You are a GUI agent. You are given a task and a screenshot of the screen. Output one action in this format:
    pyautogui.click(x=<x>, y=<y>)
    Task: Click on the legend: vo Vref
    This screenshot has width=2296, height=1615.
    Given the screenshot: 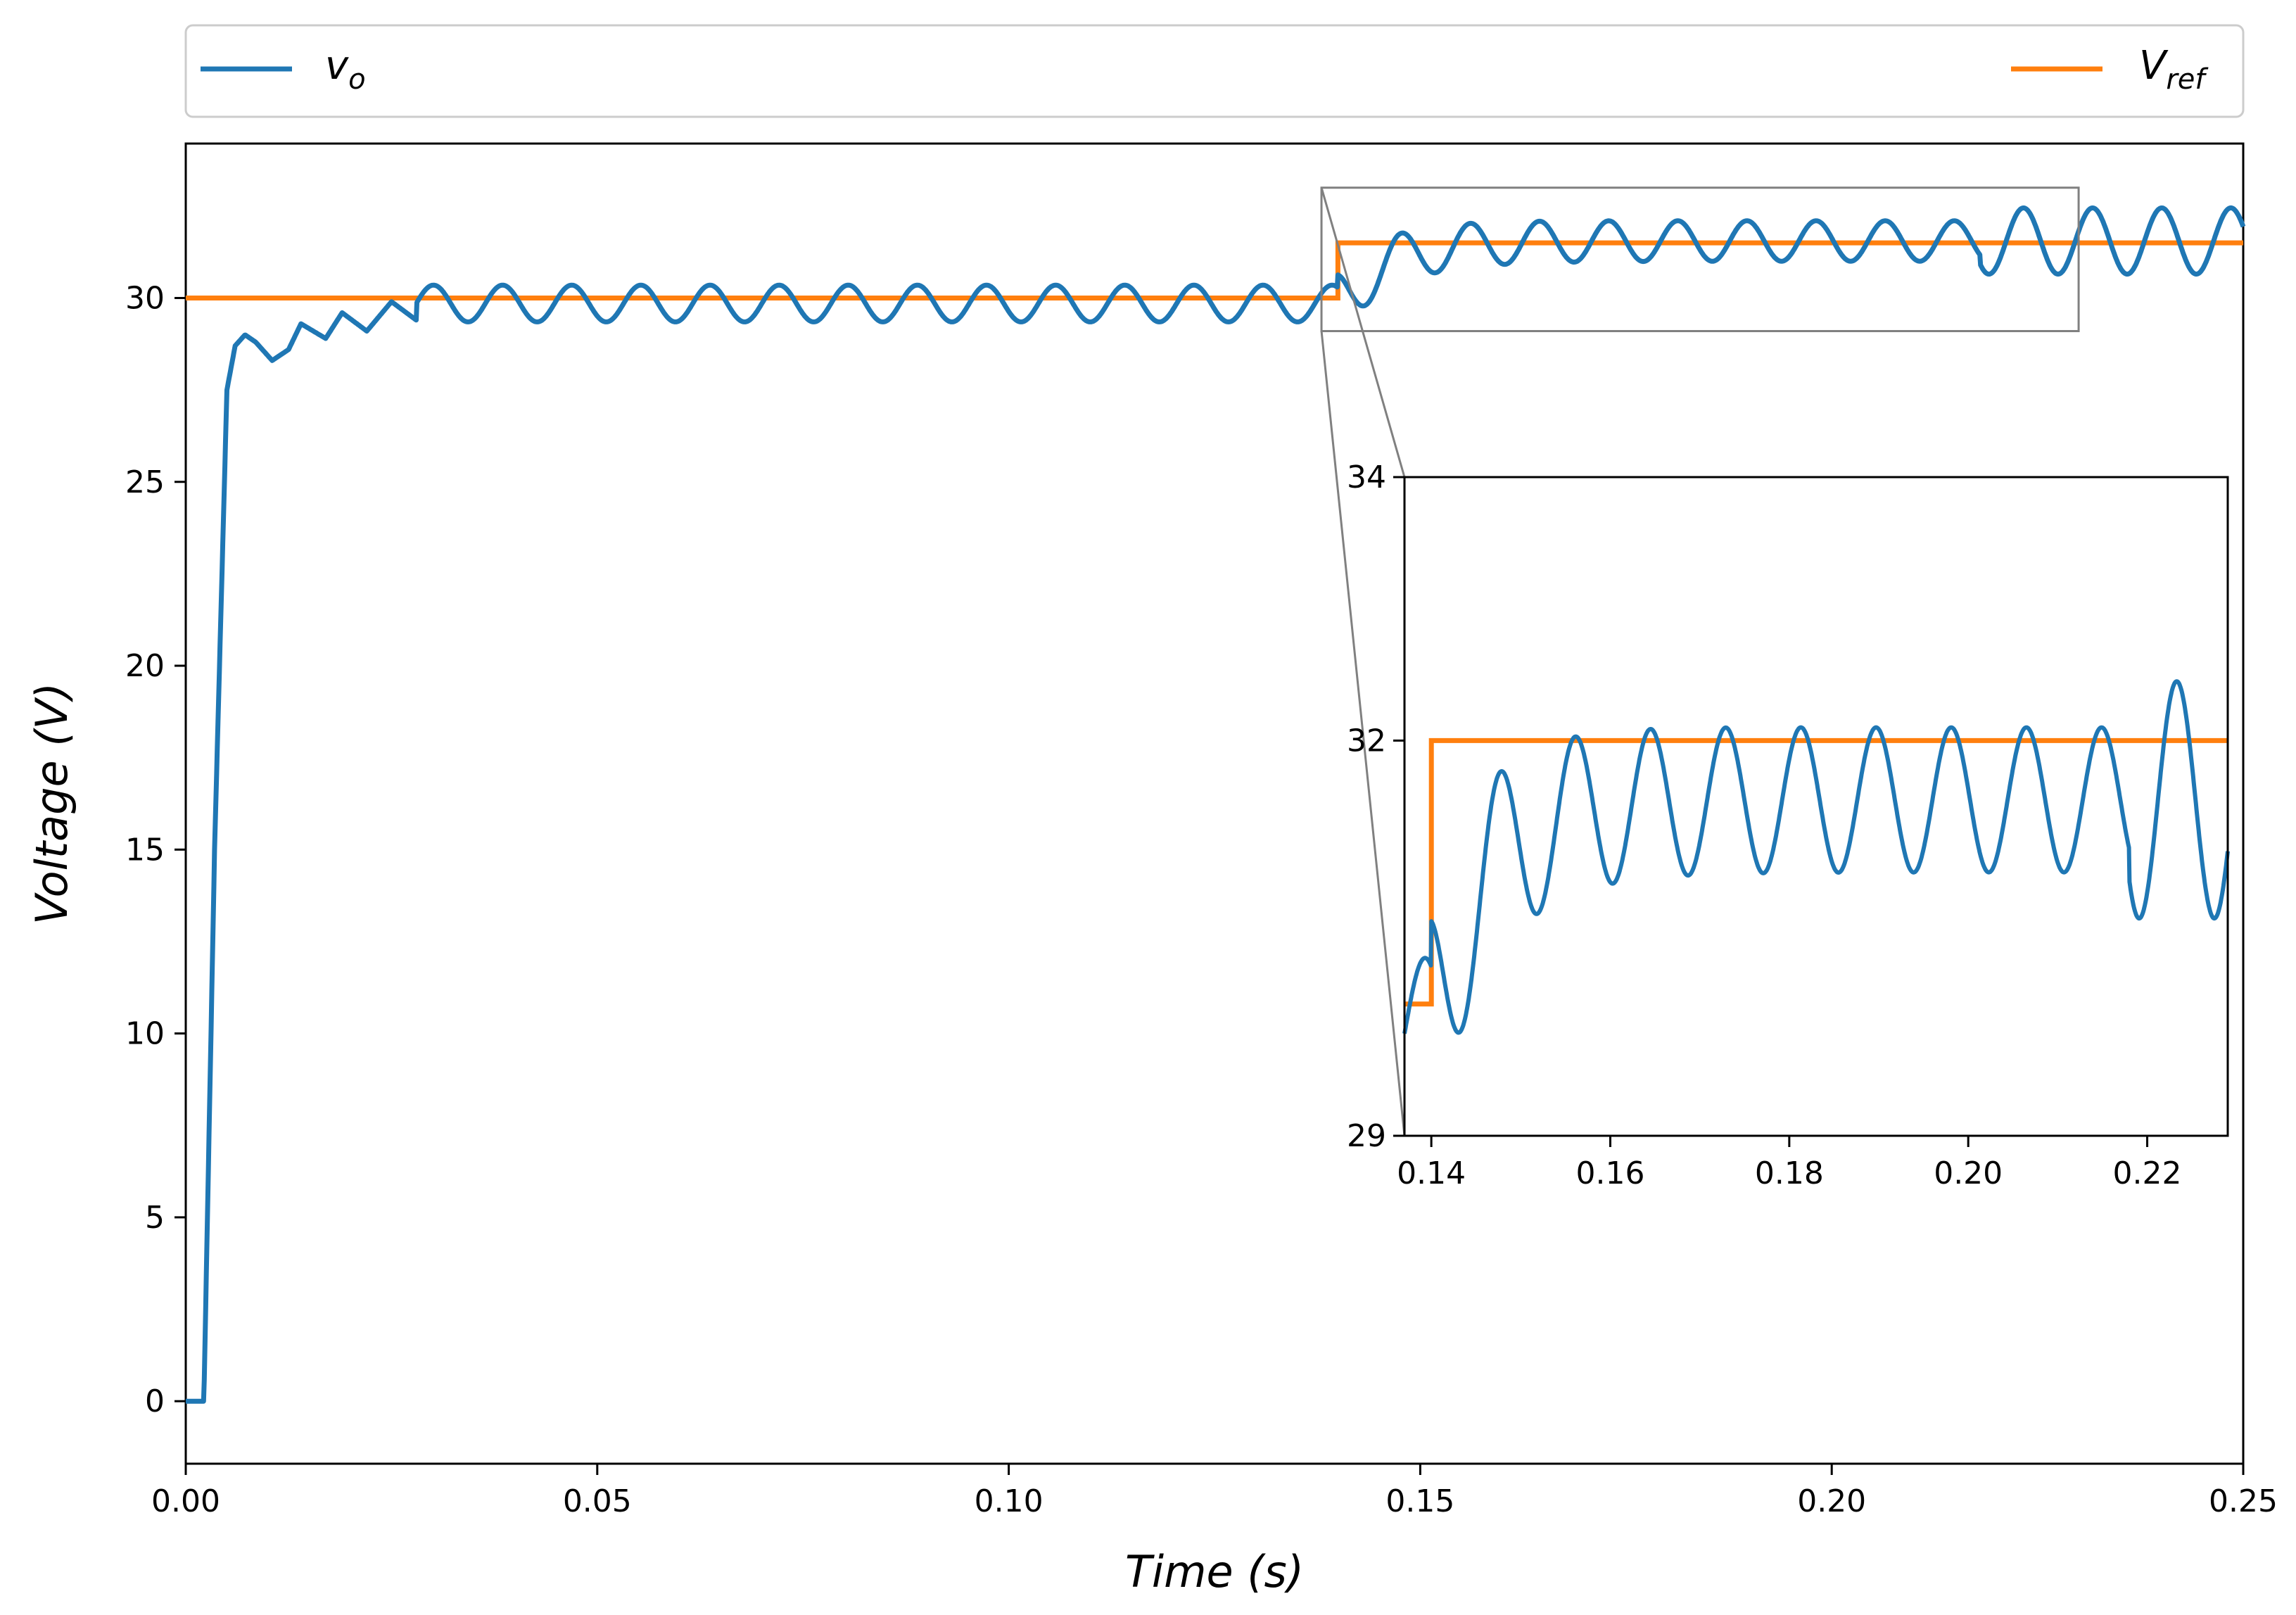 What is the action you would take?
    pyautogui.click(x=1214, y=71)
    